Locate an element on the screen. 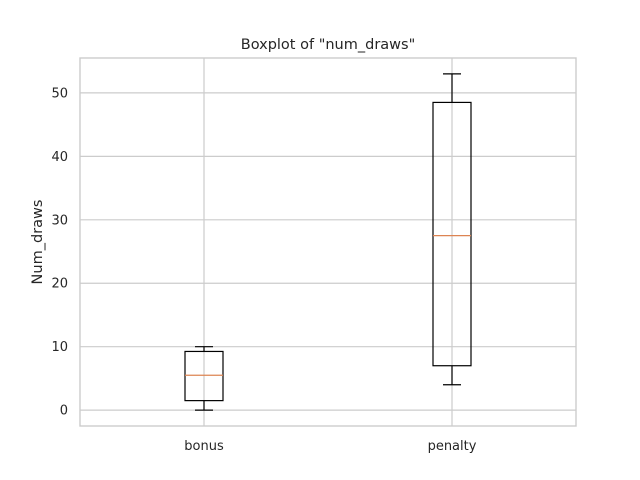 The width and height of the screenshot is (640, 480). x-tick-label: bonus is located at coordinates (204, 446).